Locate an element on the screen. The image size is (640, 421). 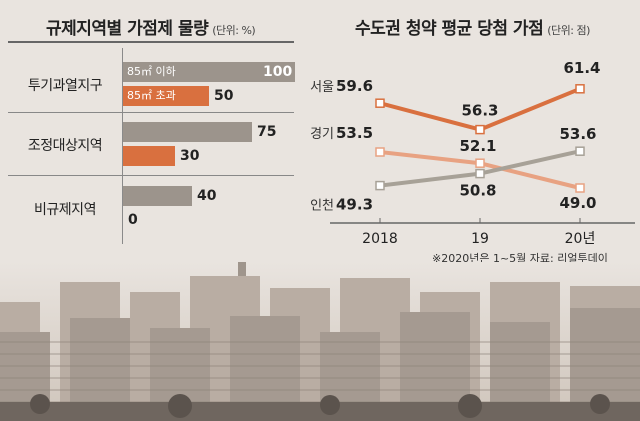
data-value-label: 59.6 is located at coordinates (354, 86).